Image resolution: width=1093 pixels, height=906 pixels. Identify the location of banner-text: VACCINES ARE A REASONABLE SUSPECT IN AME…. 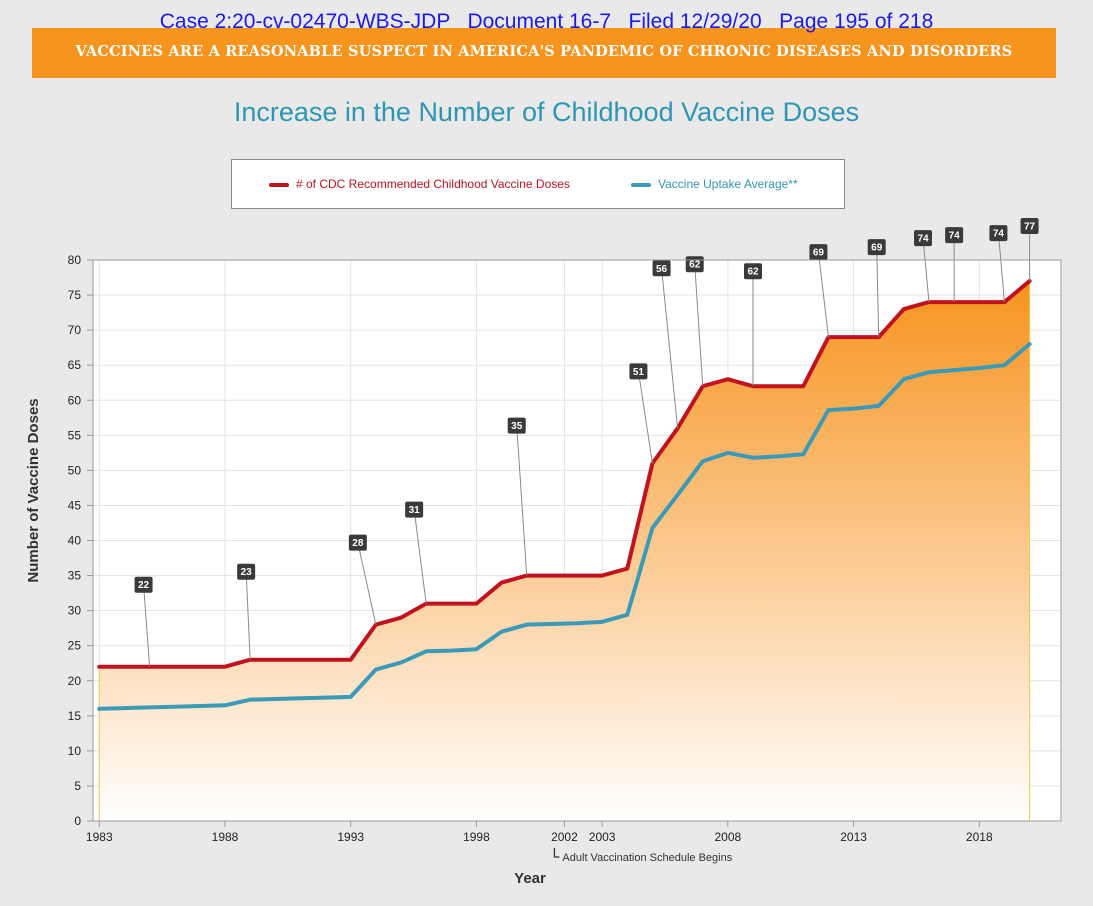
(544, 51).